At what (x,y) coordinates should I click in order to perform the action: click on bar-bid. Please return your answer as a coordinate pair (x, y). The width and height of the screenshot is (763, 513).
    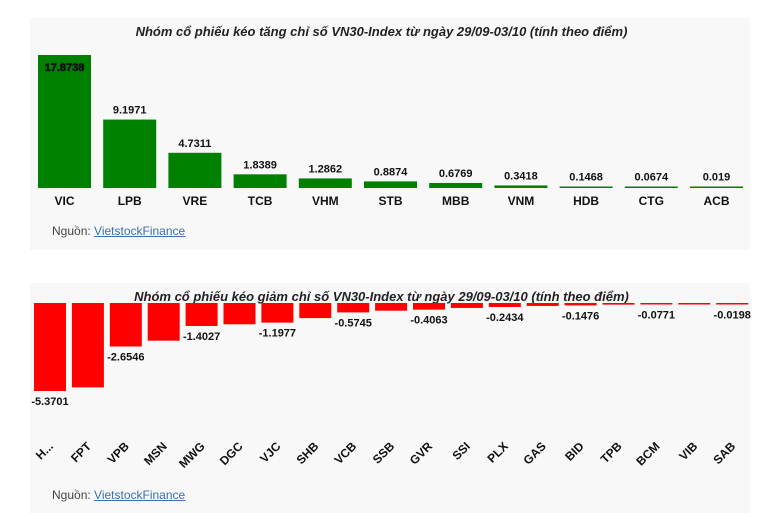
    Looking at the image, I should click on (580, 304).